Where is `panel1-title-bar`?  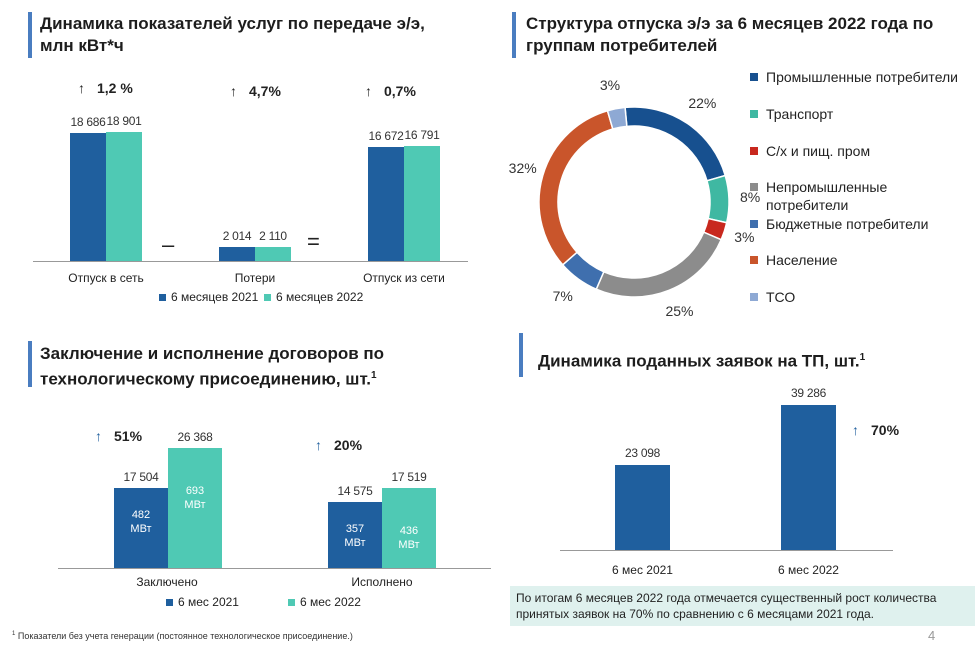 panel1-title-bar is located at coordinates (30, 35).